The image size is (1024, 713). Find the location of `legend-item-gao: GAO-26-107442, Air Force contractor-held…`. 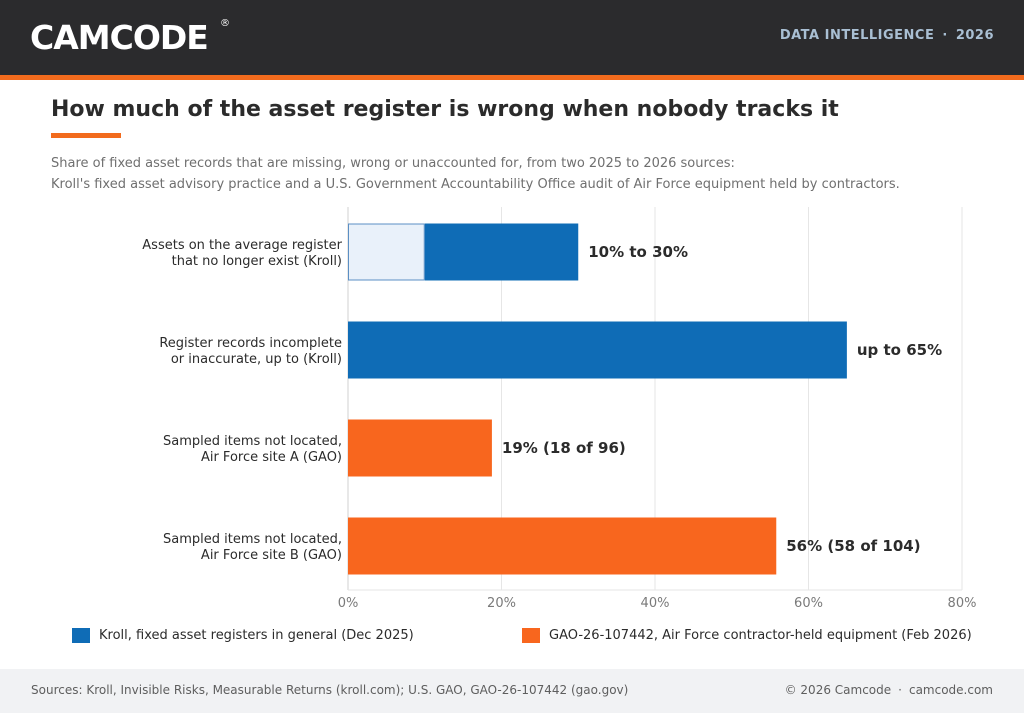

legend-item-gao: GAO-26-107442, Air Force contractor-held… is located at coordinates (747, 635).